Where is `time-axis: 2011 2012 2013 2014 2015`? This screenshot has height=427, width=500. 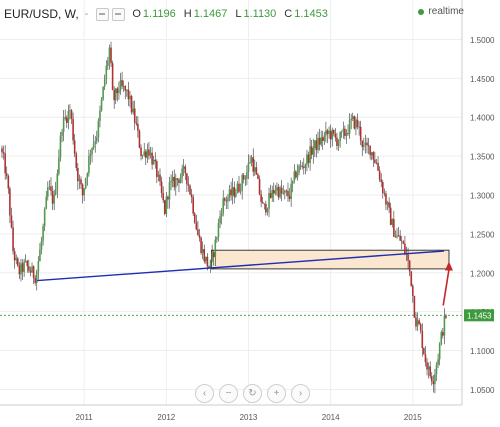 time-axis: 2011 2012 2013 2014 2015 is located at coordinates (231, 413).